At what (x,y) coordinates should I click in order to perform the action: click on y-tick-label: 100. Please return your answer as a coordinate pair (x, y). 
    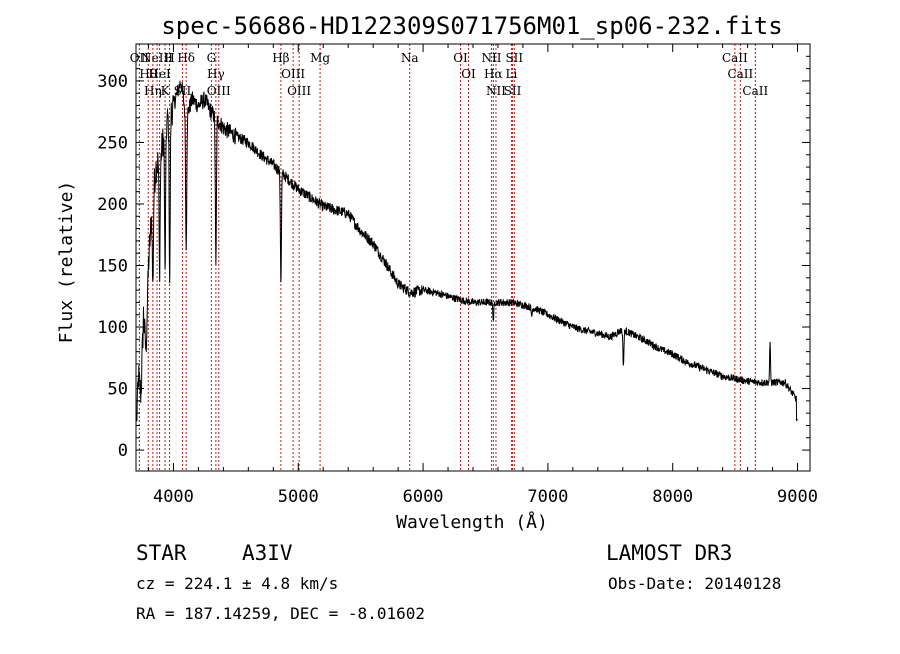
    Looking at the image, I should click on (112, 328).